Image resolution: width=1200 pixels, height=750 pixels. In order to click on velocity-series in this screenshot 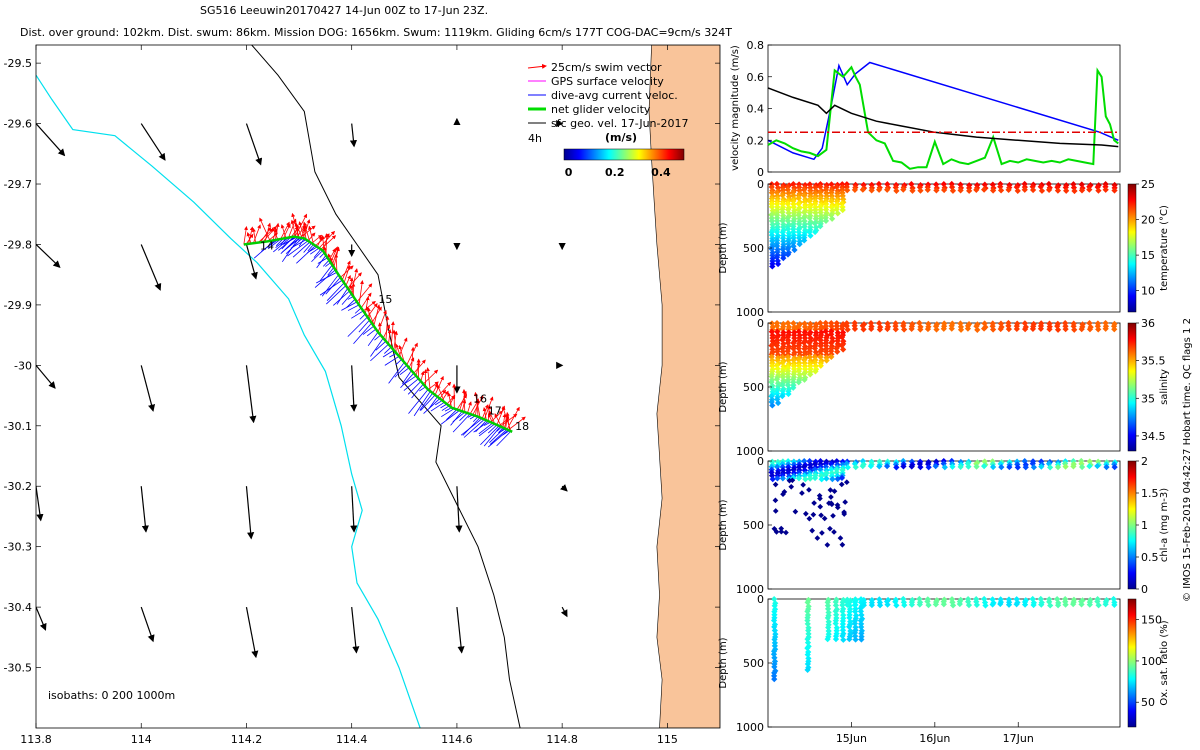, I will do `click(943, 115)`.